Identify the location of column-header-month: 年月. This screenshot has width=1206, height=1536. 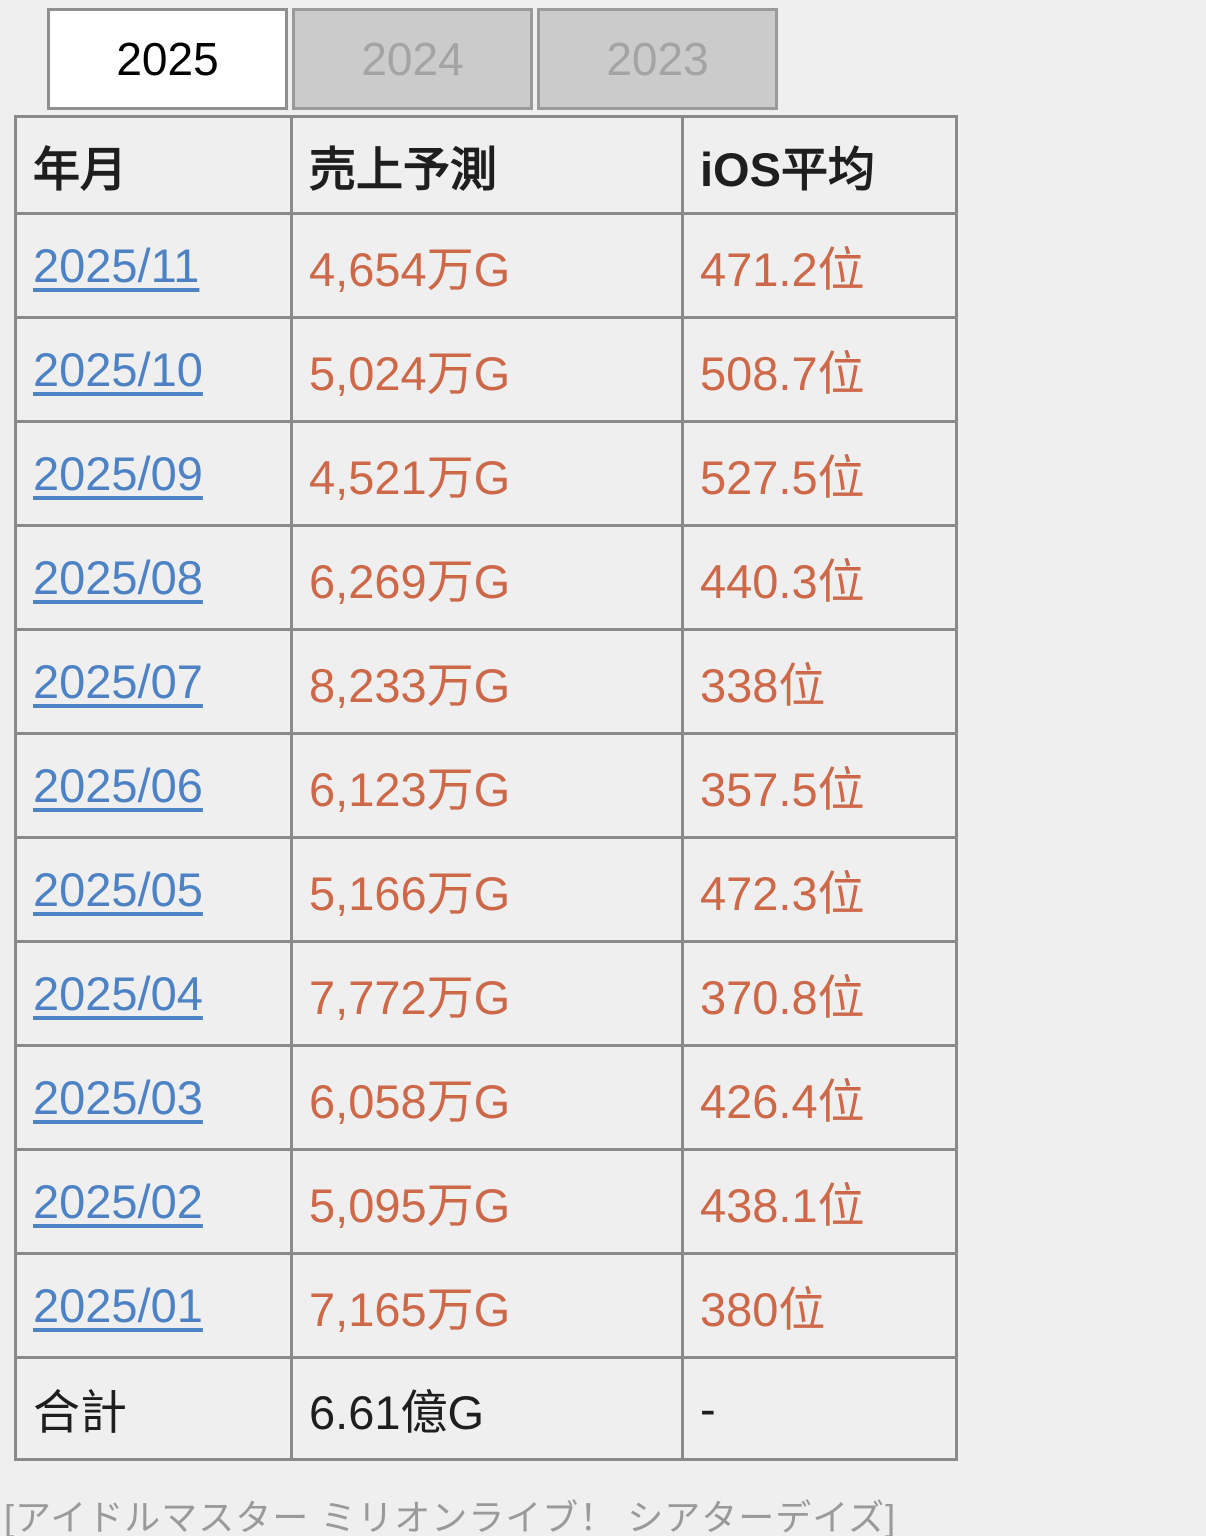
(153, 165).